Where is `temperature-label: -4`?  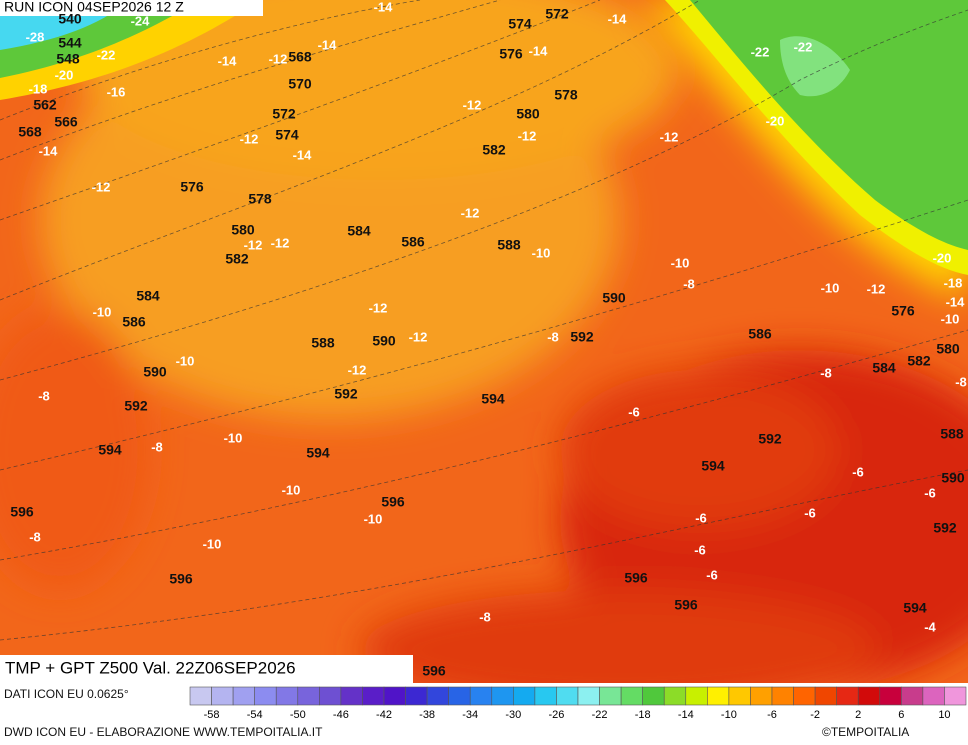 temperature-label: -4 is located at coordinates (930, 626).